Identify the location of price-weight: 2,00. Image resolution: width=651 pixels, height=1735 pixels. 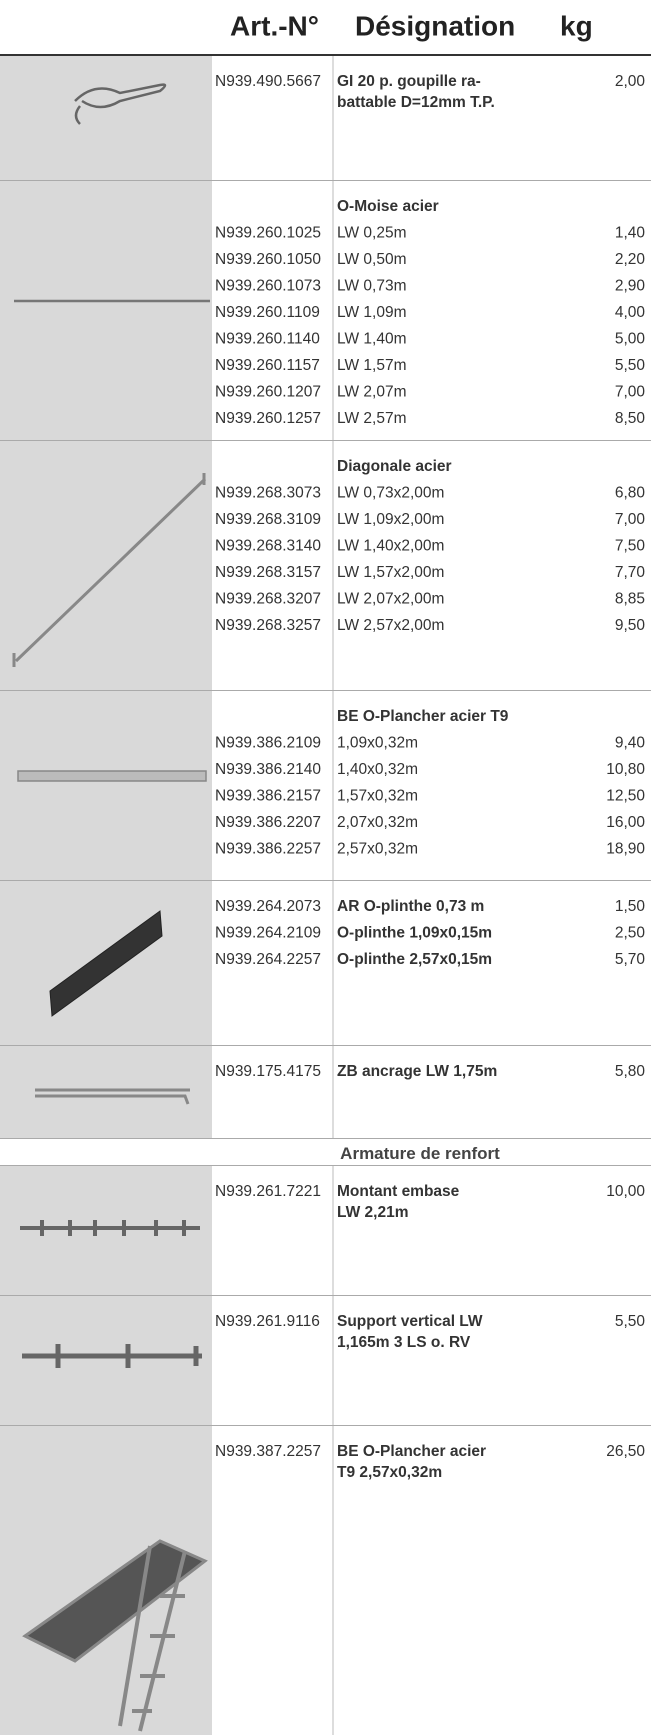
(630, 81).